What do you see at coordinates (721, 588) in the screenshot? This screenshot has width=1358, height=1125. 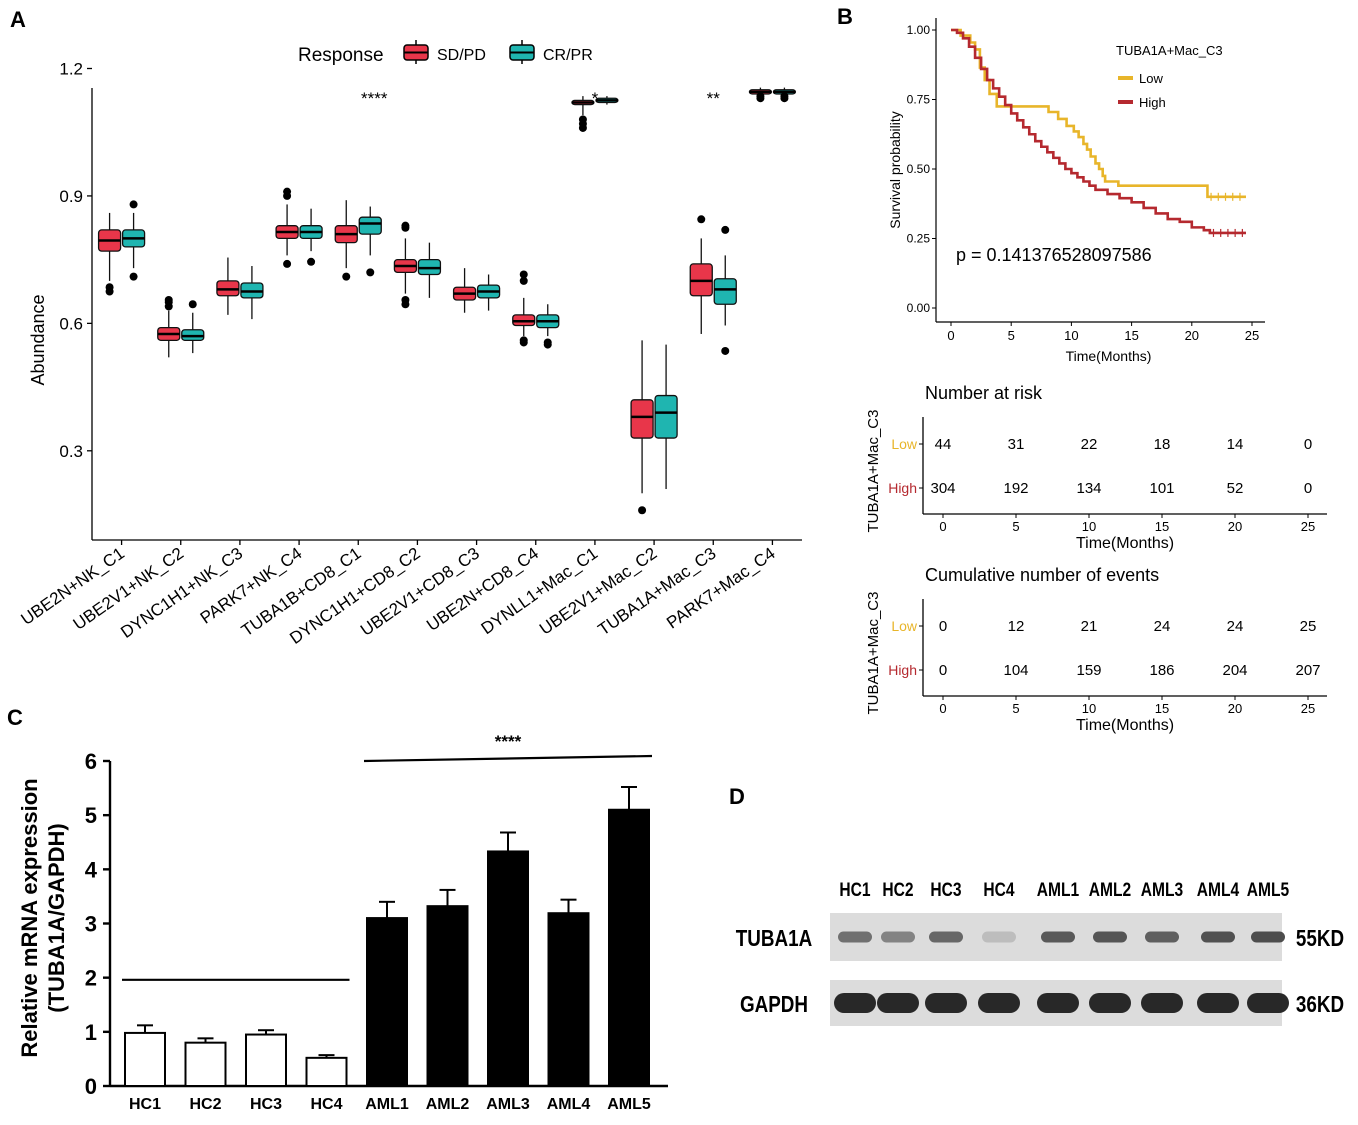 I see `x-tick-label: PARK7+Mac_C4` at bounding box center [721, 588].